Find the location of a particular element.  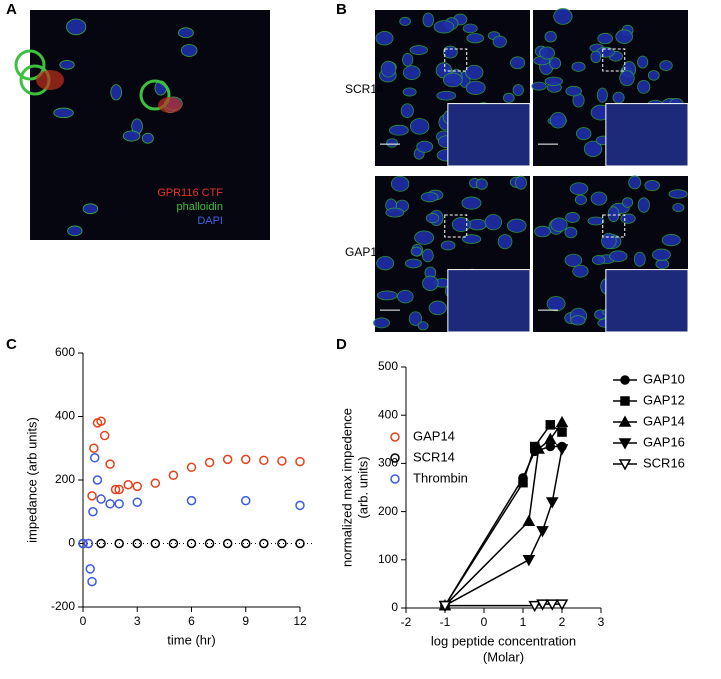

y-axis-label: impedance (arb units) is located at coordinates (31, 480).